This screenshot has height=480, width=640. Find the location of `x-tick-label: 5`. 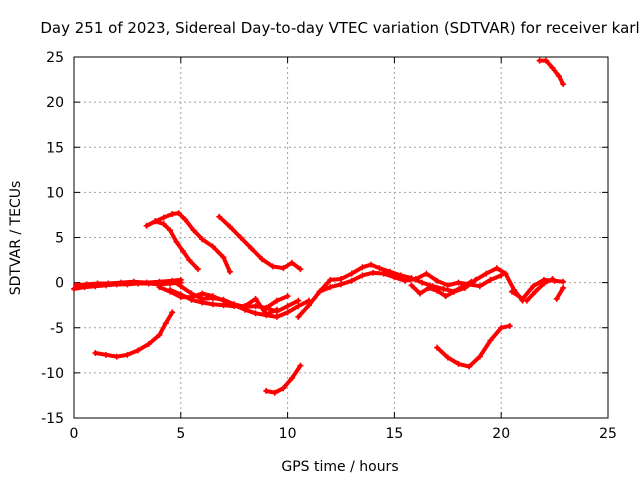

x-tick-label: 5 is located at coordinates (180, 434).